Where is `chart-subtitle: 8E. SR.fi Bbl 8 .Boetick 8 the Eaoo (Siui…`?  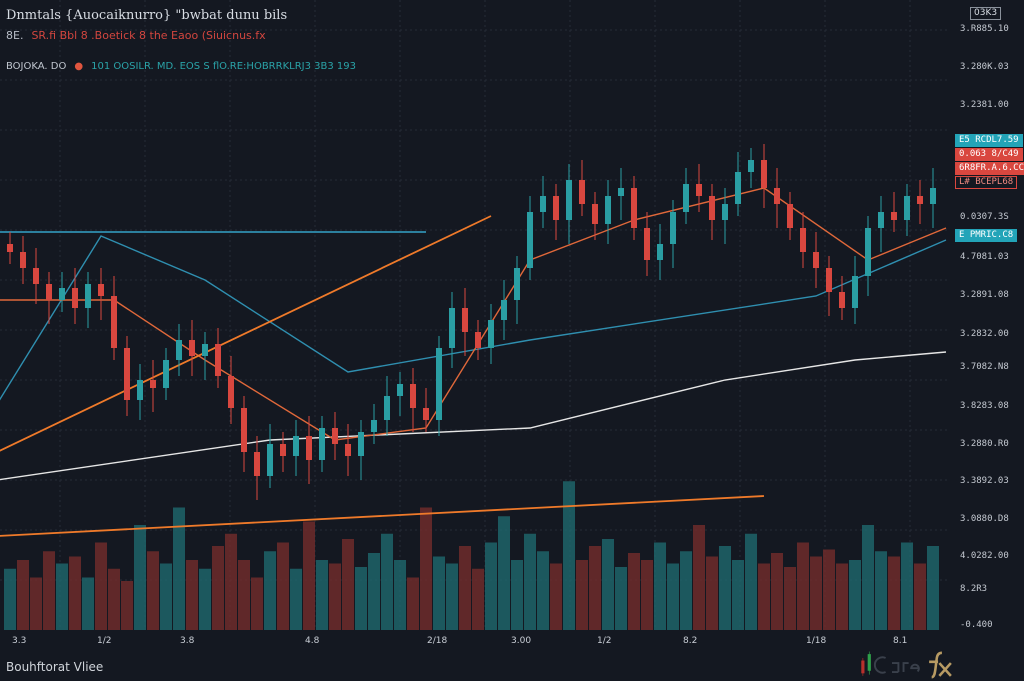
chart-subtitle: 8E. SR.fi Bbl 8 .Boetick 8 the Eaoo (Siui… is located at coordinates (136, 35).